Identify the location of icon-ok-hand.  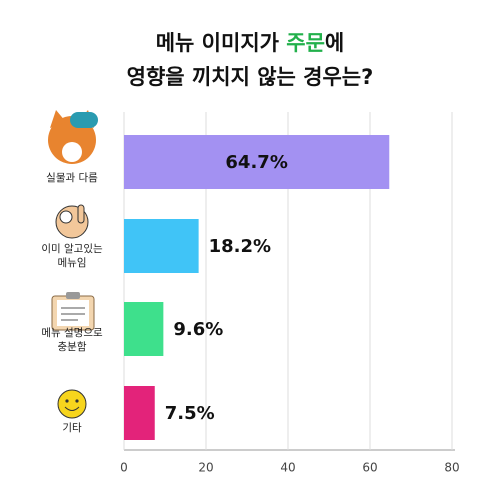
(72, 221).